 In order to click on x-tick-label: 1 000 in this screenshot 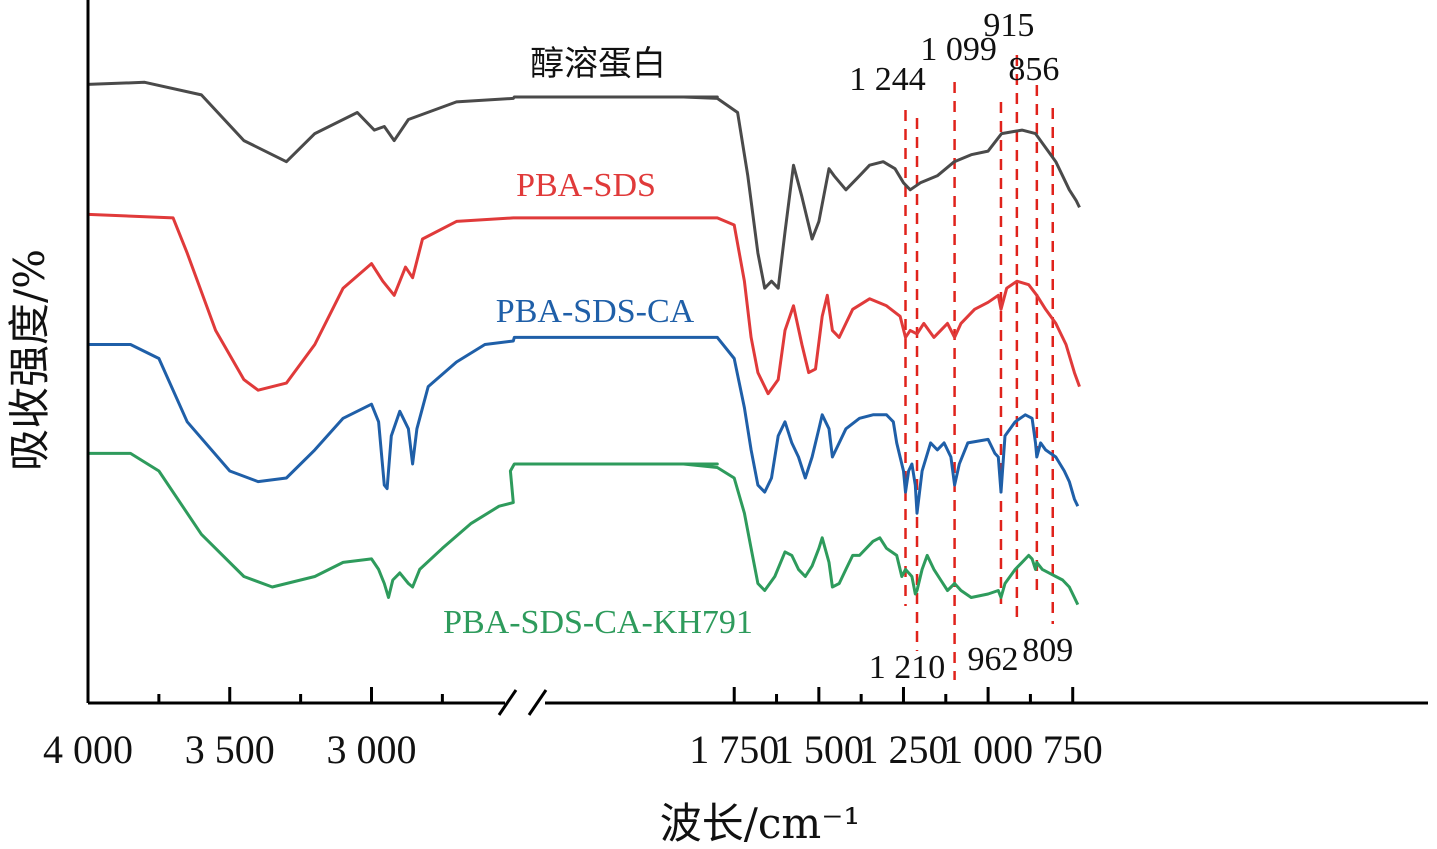, I will do `click(988, 749)`.